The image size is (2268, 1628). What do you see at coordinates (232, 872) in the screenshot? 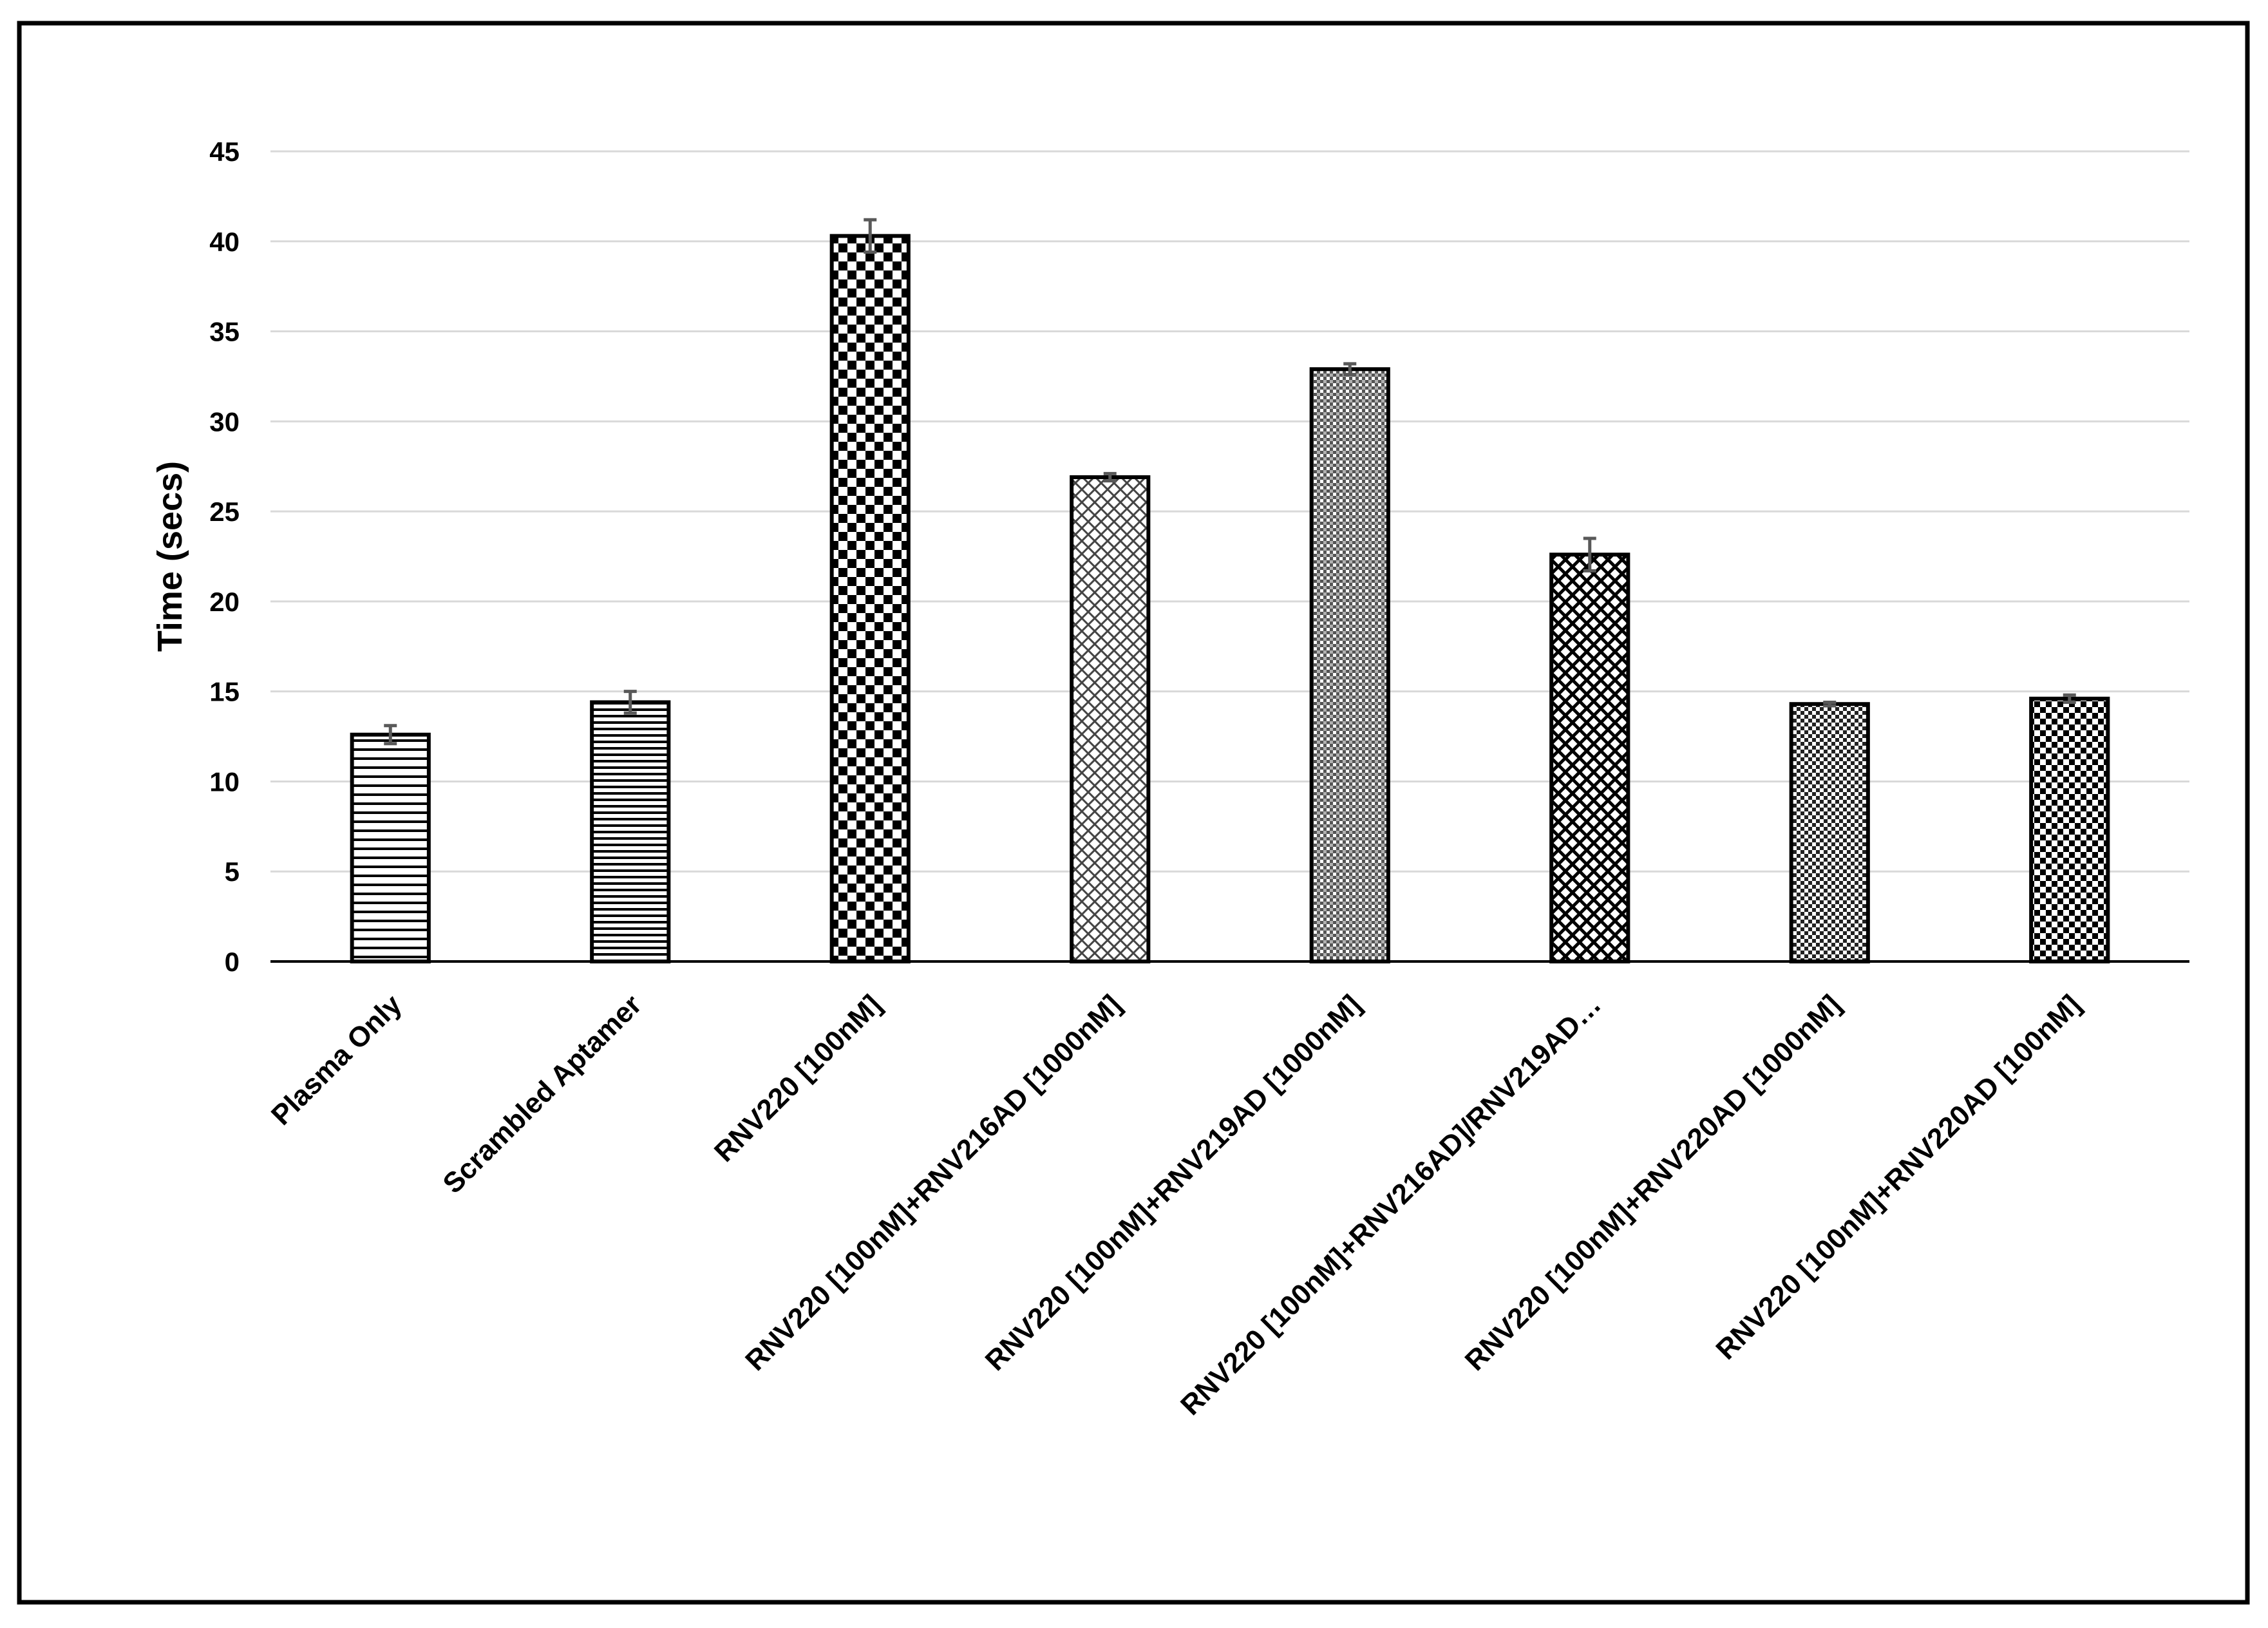
I see `y-tick-label: 5` at bounding box center [232, 872].